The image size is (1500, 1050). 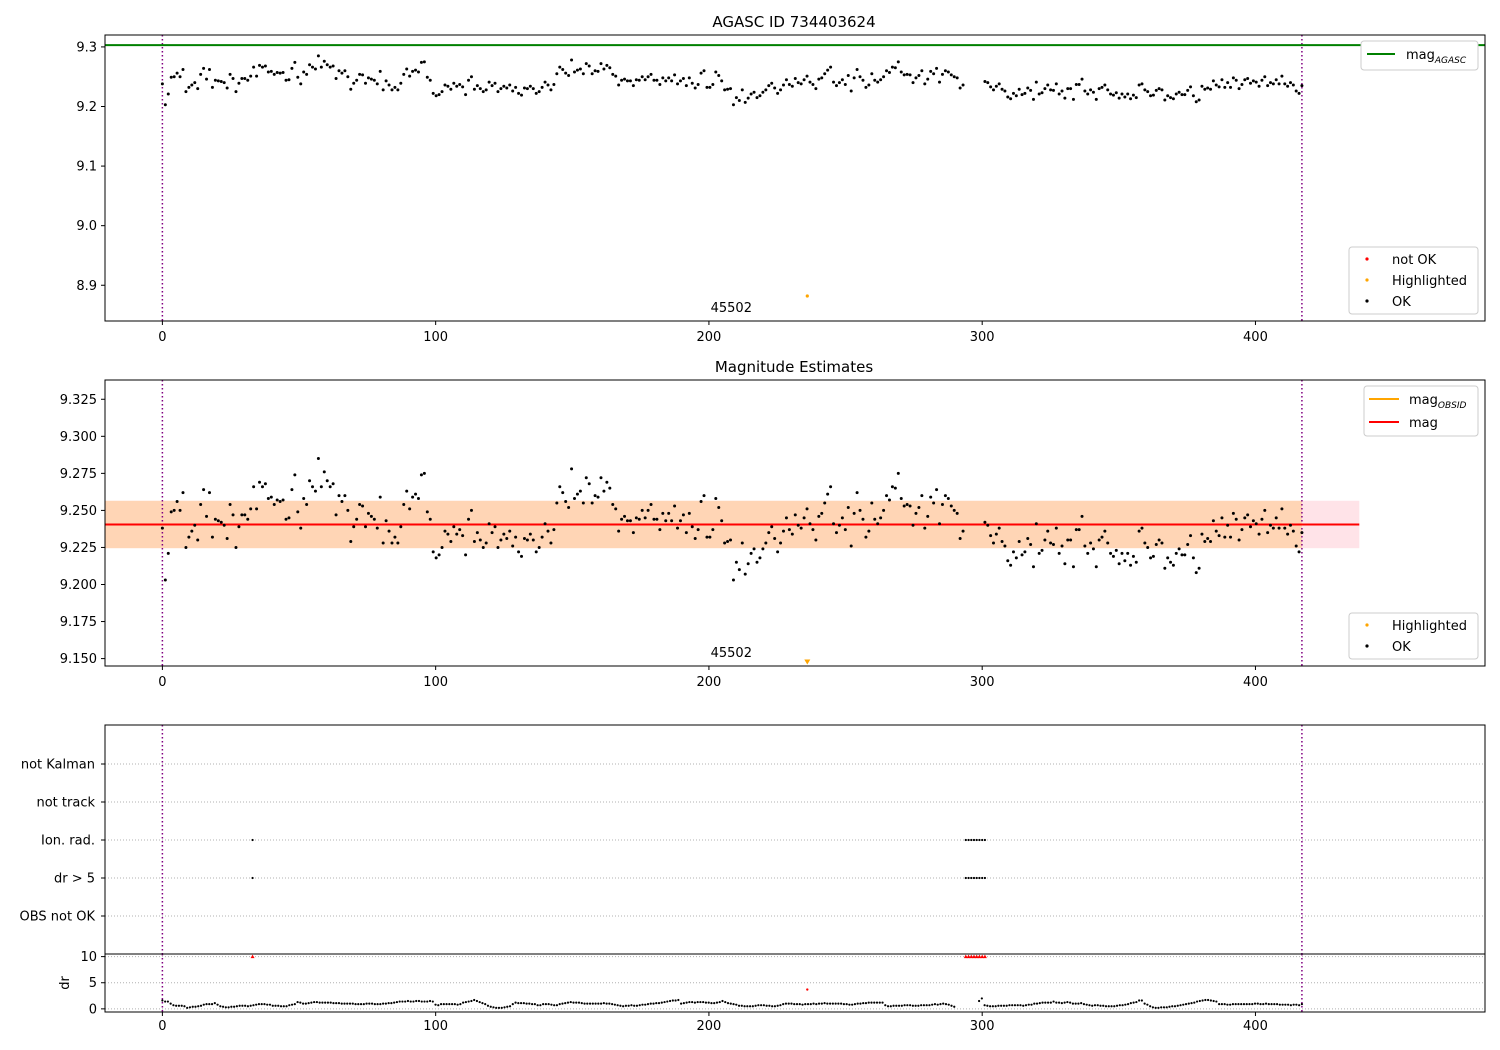 What do you see at coordinates (1366, 645) in the screenshot?
I see `legend-marker-ok` at bounding box center [1366, 645].